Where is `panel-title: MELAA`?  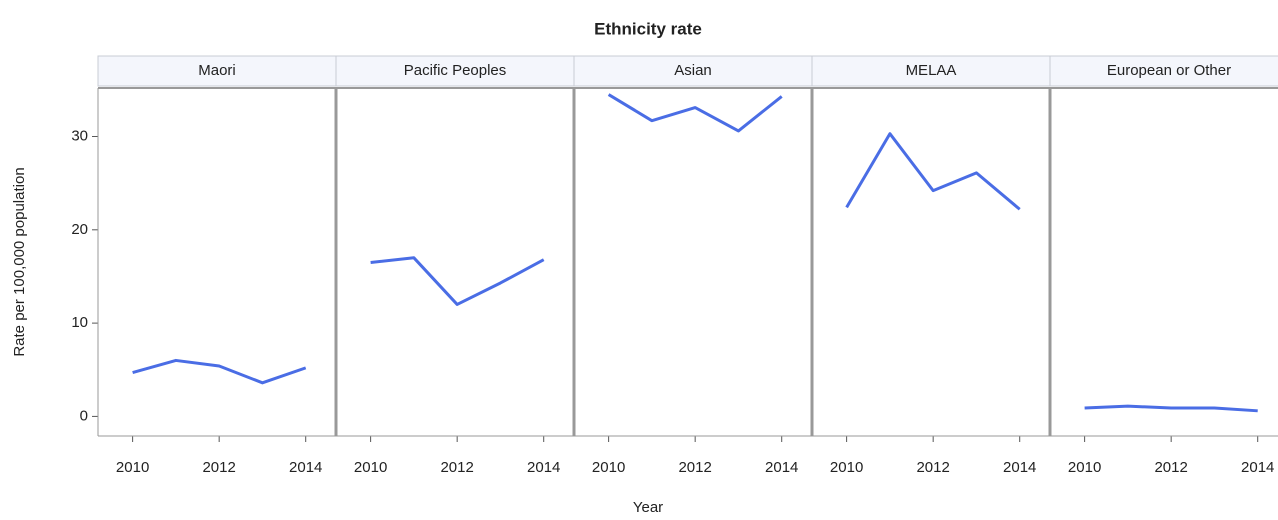
panel-title: MELAA is located at coordinates (931, 70).